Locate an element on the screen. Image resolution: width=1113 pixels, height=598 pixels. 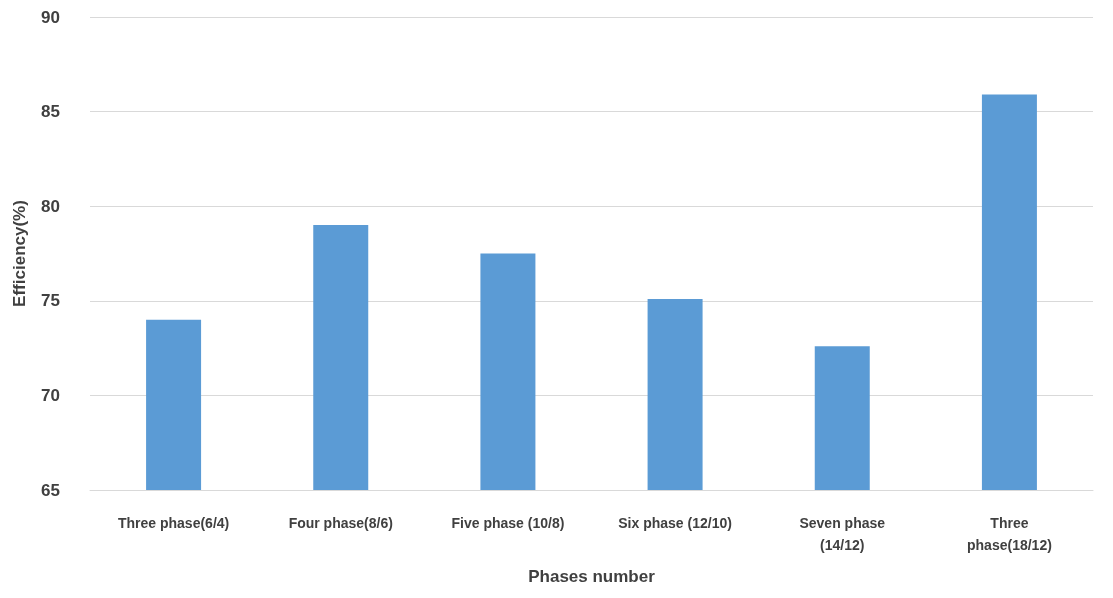
x-tick-label: Three phase(18/12) is located at coordinates (1009, 534).